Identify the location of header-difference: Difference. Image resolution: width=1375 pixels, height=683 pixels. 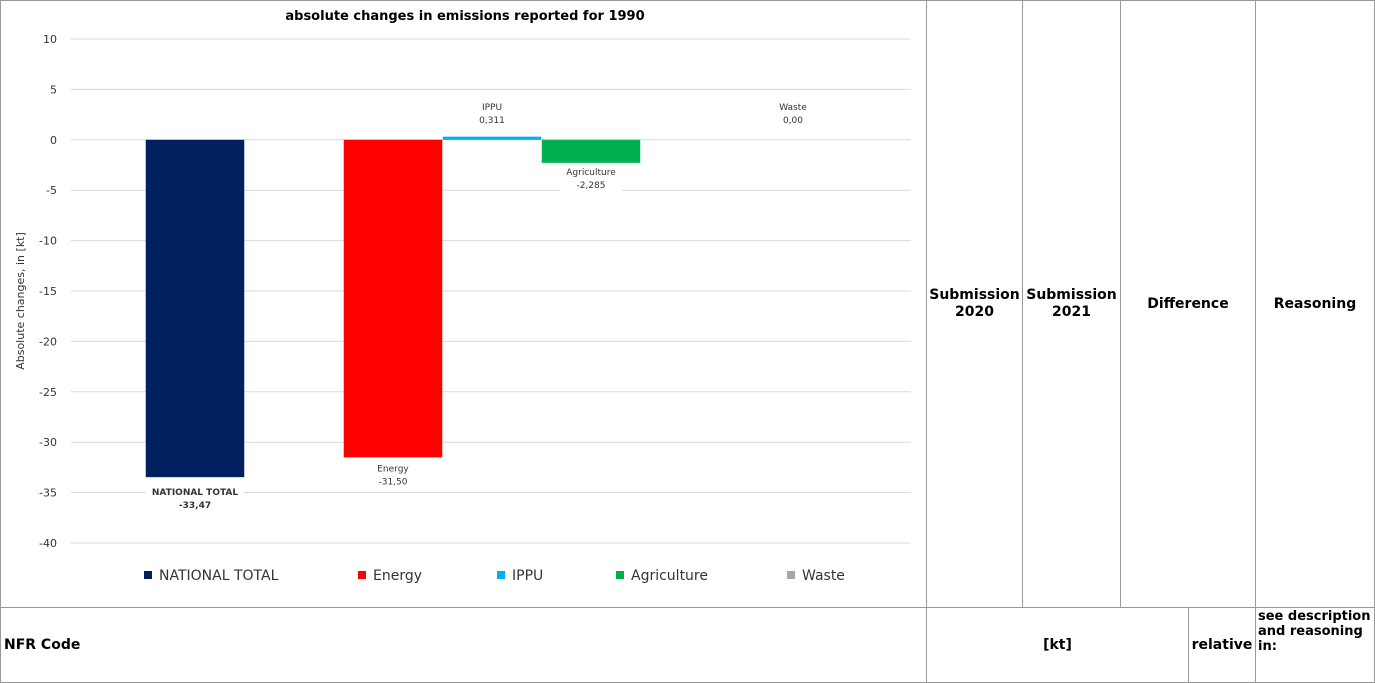
(1188, 304).